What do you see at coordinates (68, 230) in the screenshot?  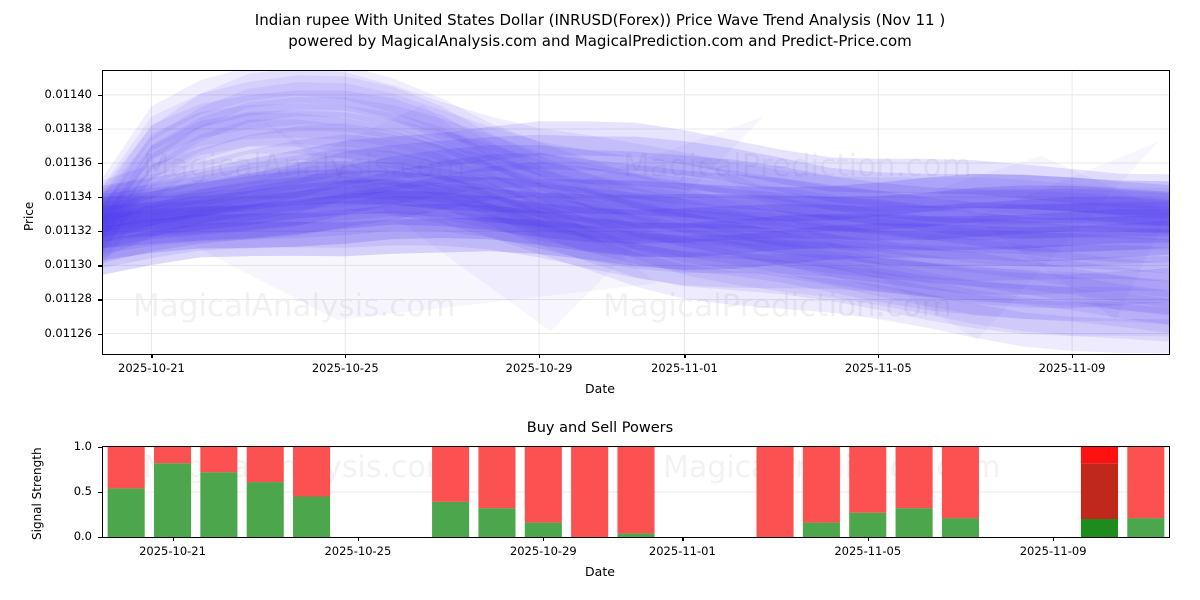 I see `price-ytick-label: 0.01132` at bounding box center [68, 230].